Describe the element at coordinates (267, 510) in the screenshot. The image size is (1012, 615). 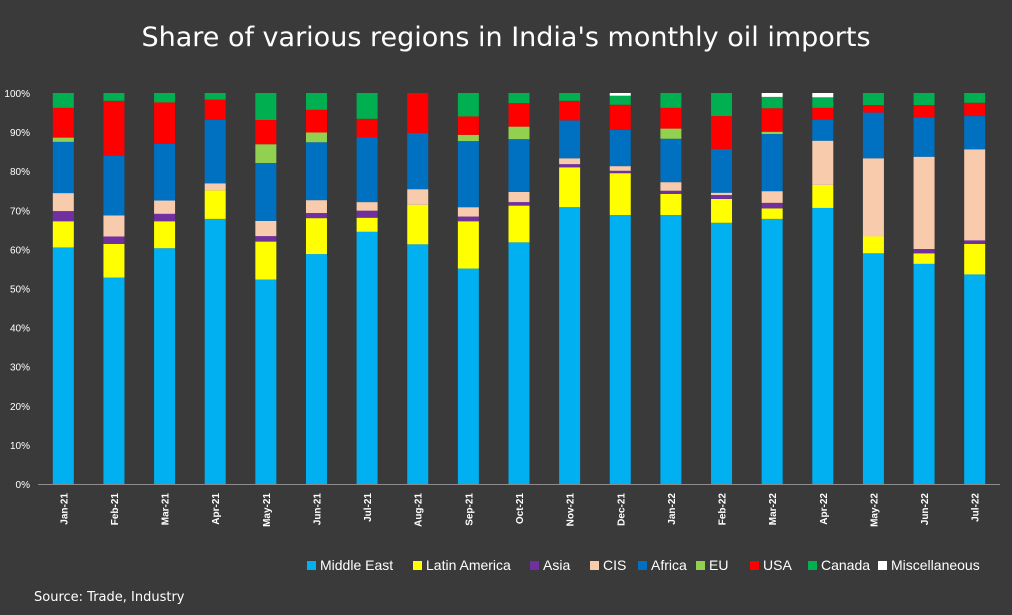
I see `x-tick-label: May-21` at that location.